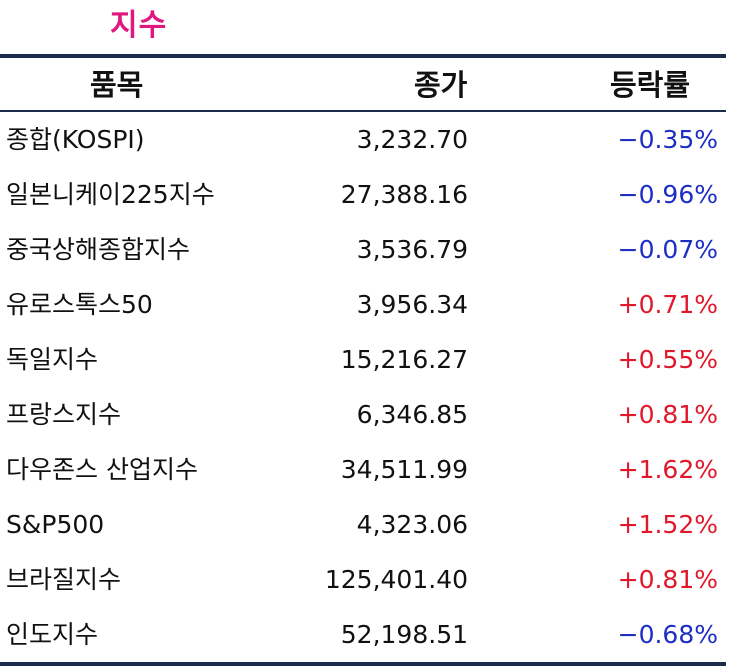 This screenshot has width=734, height=671. What do you see at coordinates (667, 634) in the screenshot?
I see `change-rate: −0.68%` at bounding box center [667, 634].